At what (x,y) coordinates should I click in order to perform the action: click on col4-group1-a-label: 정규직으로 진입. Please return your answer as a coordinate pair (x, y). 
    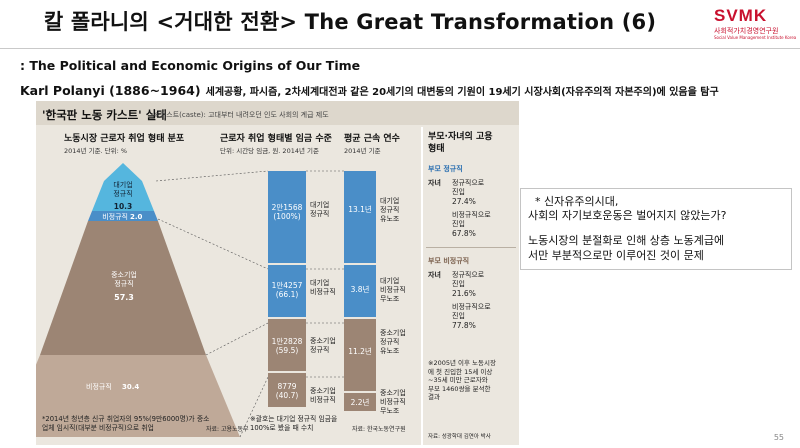
    Looking at the image, I should click on (468, 187).